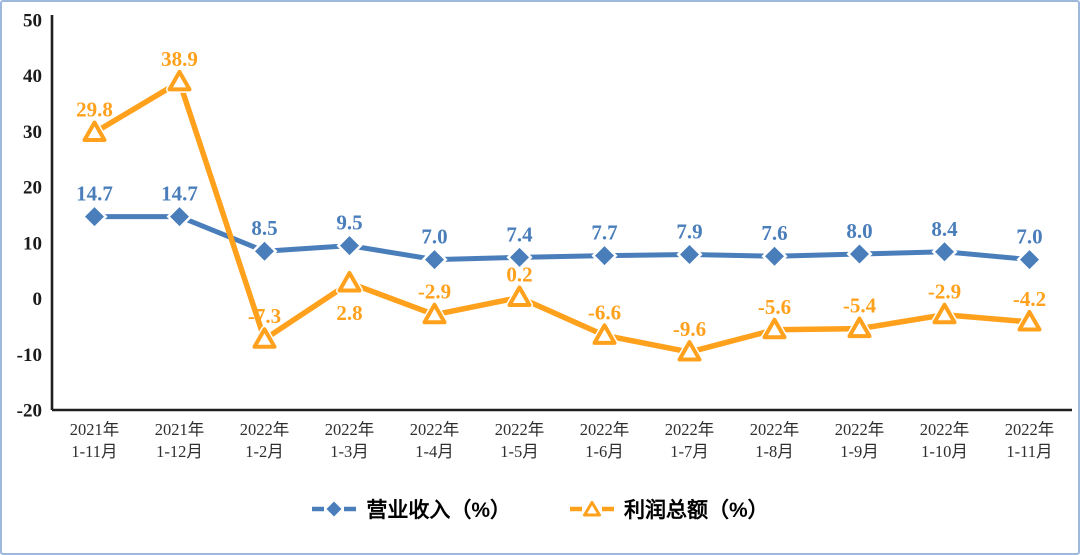  Describe the element at coordinates (1030, 440) in the screenshot. I see `x-axis-category-label: 2022年 1-11月` at that location.